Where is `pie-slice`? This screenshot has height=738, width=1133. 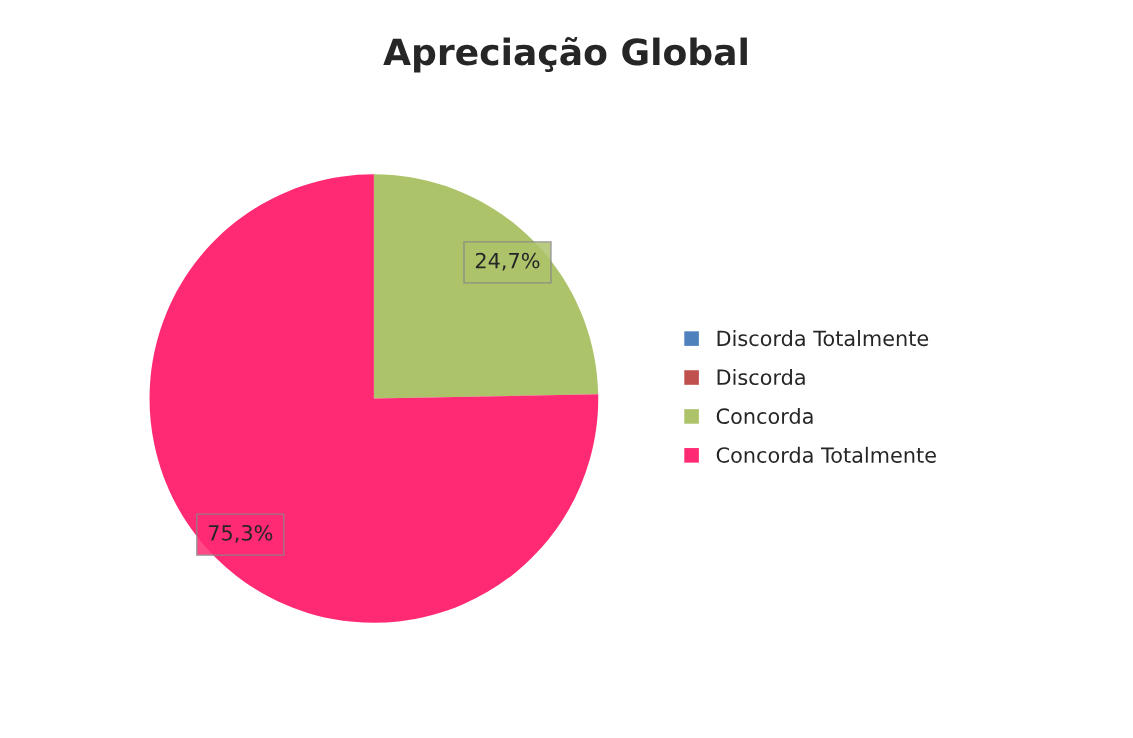
pie-slice is located at coordinates (486, 286).